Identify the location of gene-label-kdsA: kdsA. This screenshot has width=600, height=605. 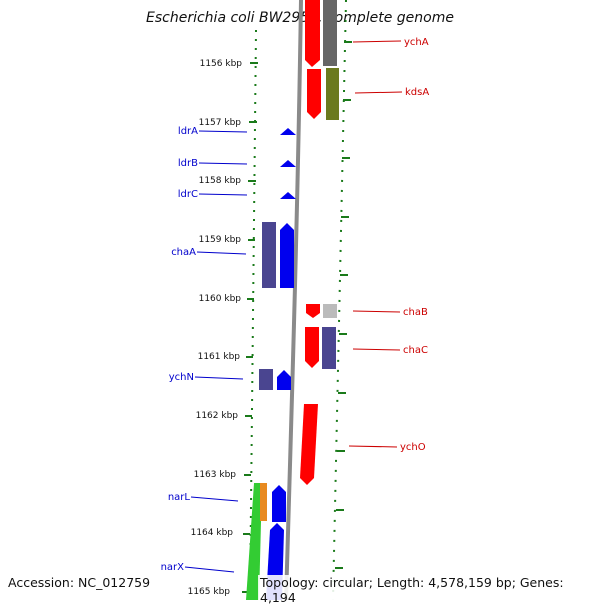
(417, 92).